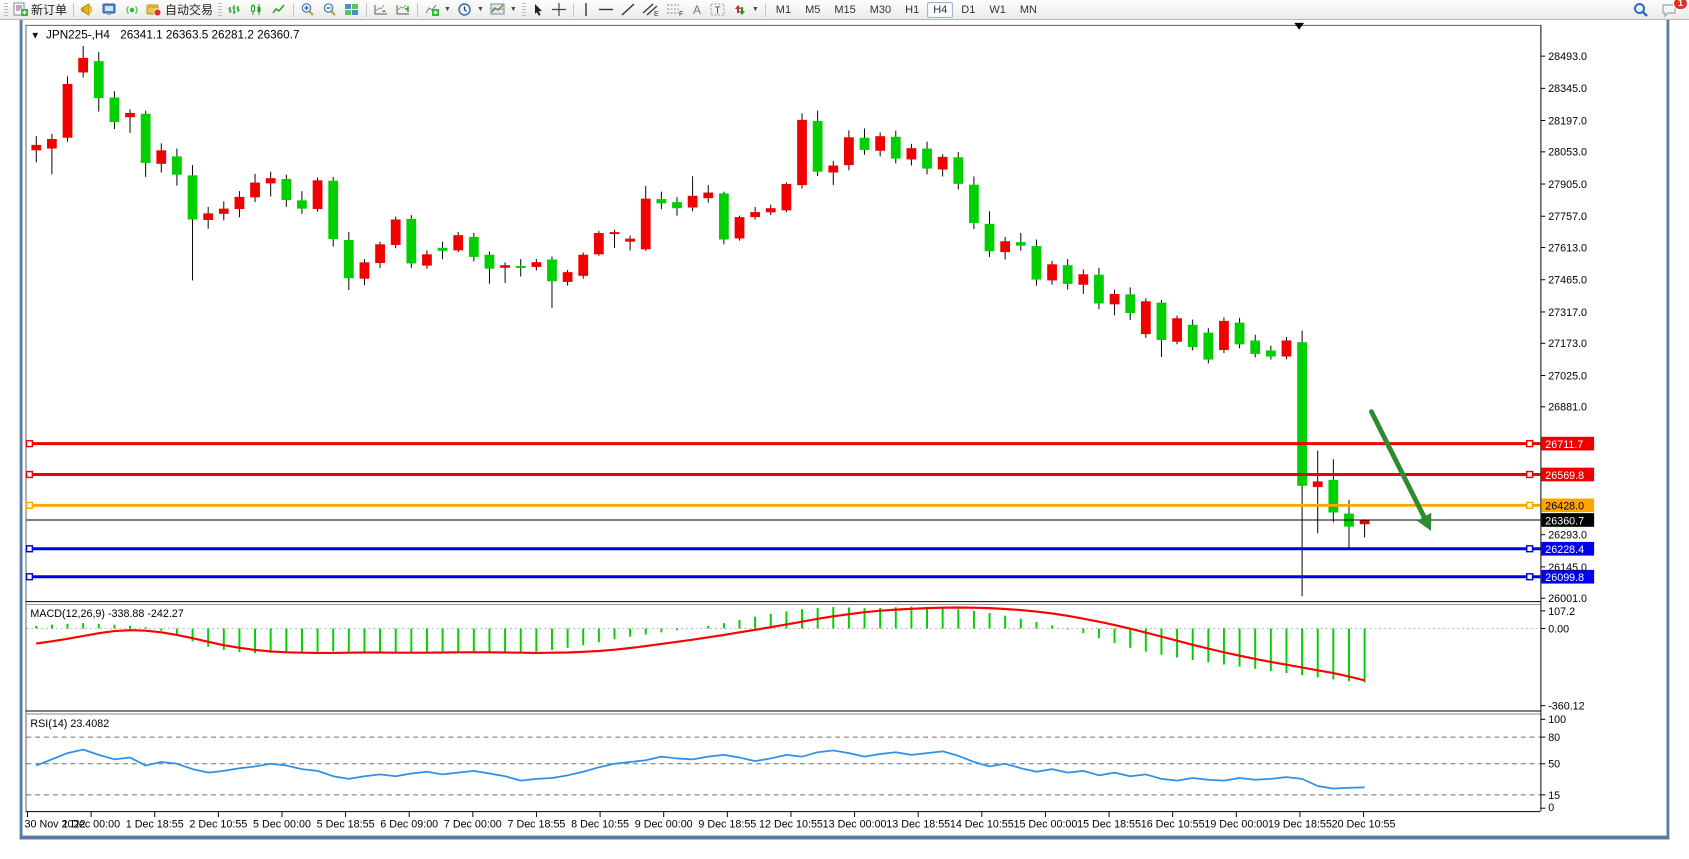 This screenshot has width=1689, height=859. What do you see at coordinates (559, 9) in the screenshot?
I see `crosshair-tool-button` at bounding box center [559, 9].